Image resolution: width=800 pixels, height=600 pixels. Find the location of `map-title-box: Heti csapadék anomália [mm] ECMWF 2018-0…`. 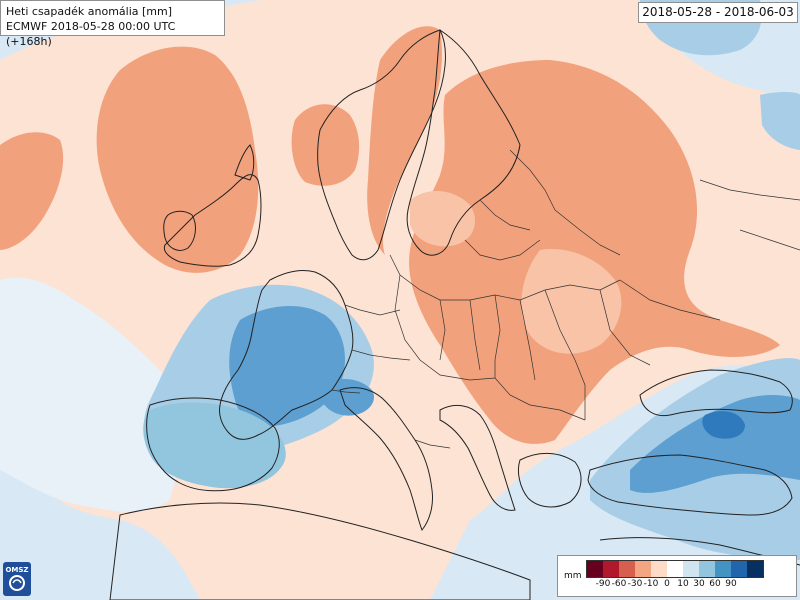

map-title-box: Heti csapadék anomália [mm] ECMWF 2018-0… is located at coordinates (112, 24).